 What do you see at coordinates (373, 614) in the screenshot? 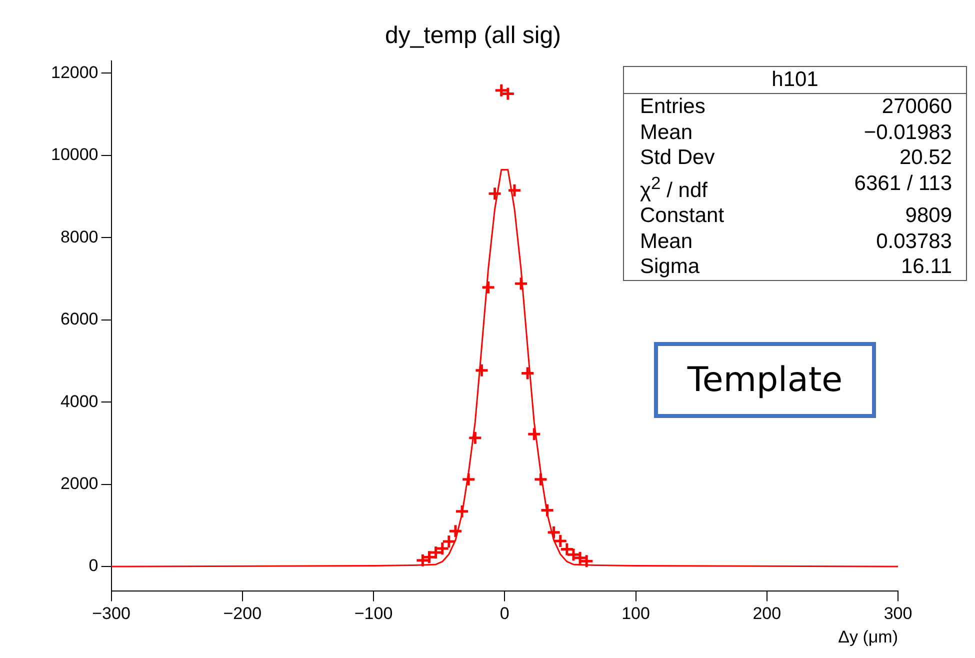
I see `x-tick-label: −100` at bounding box center [373, 614].